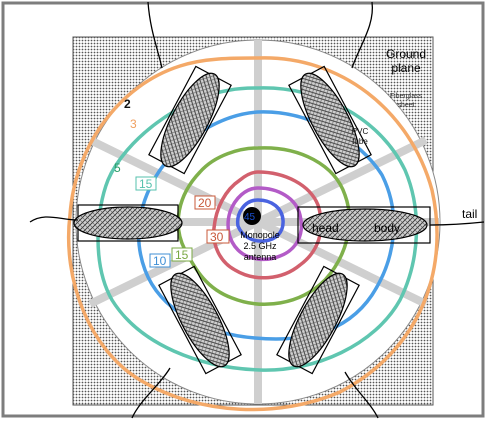 This screenshot has height=429, width=490. What do you see at coordinates (127, 104) in the screenshot?
I see `contour-label-2: 2` at bounding box center [127, 104].